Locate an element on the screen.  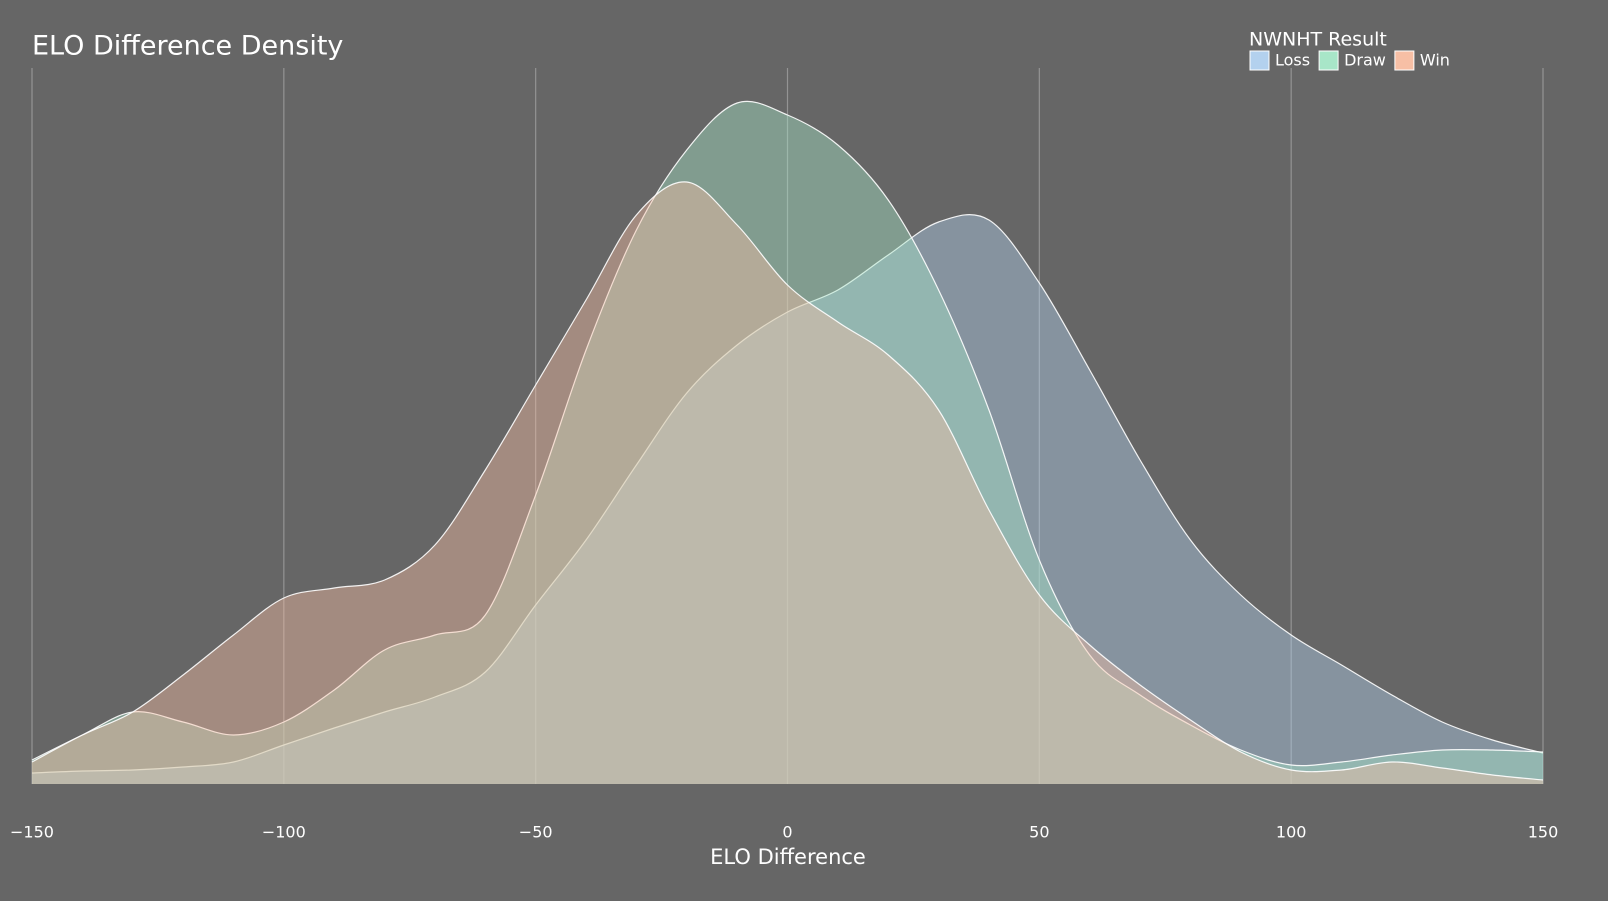
legend-label: Draw is located at coordinates (1365, 60).